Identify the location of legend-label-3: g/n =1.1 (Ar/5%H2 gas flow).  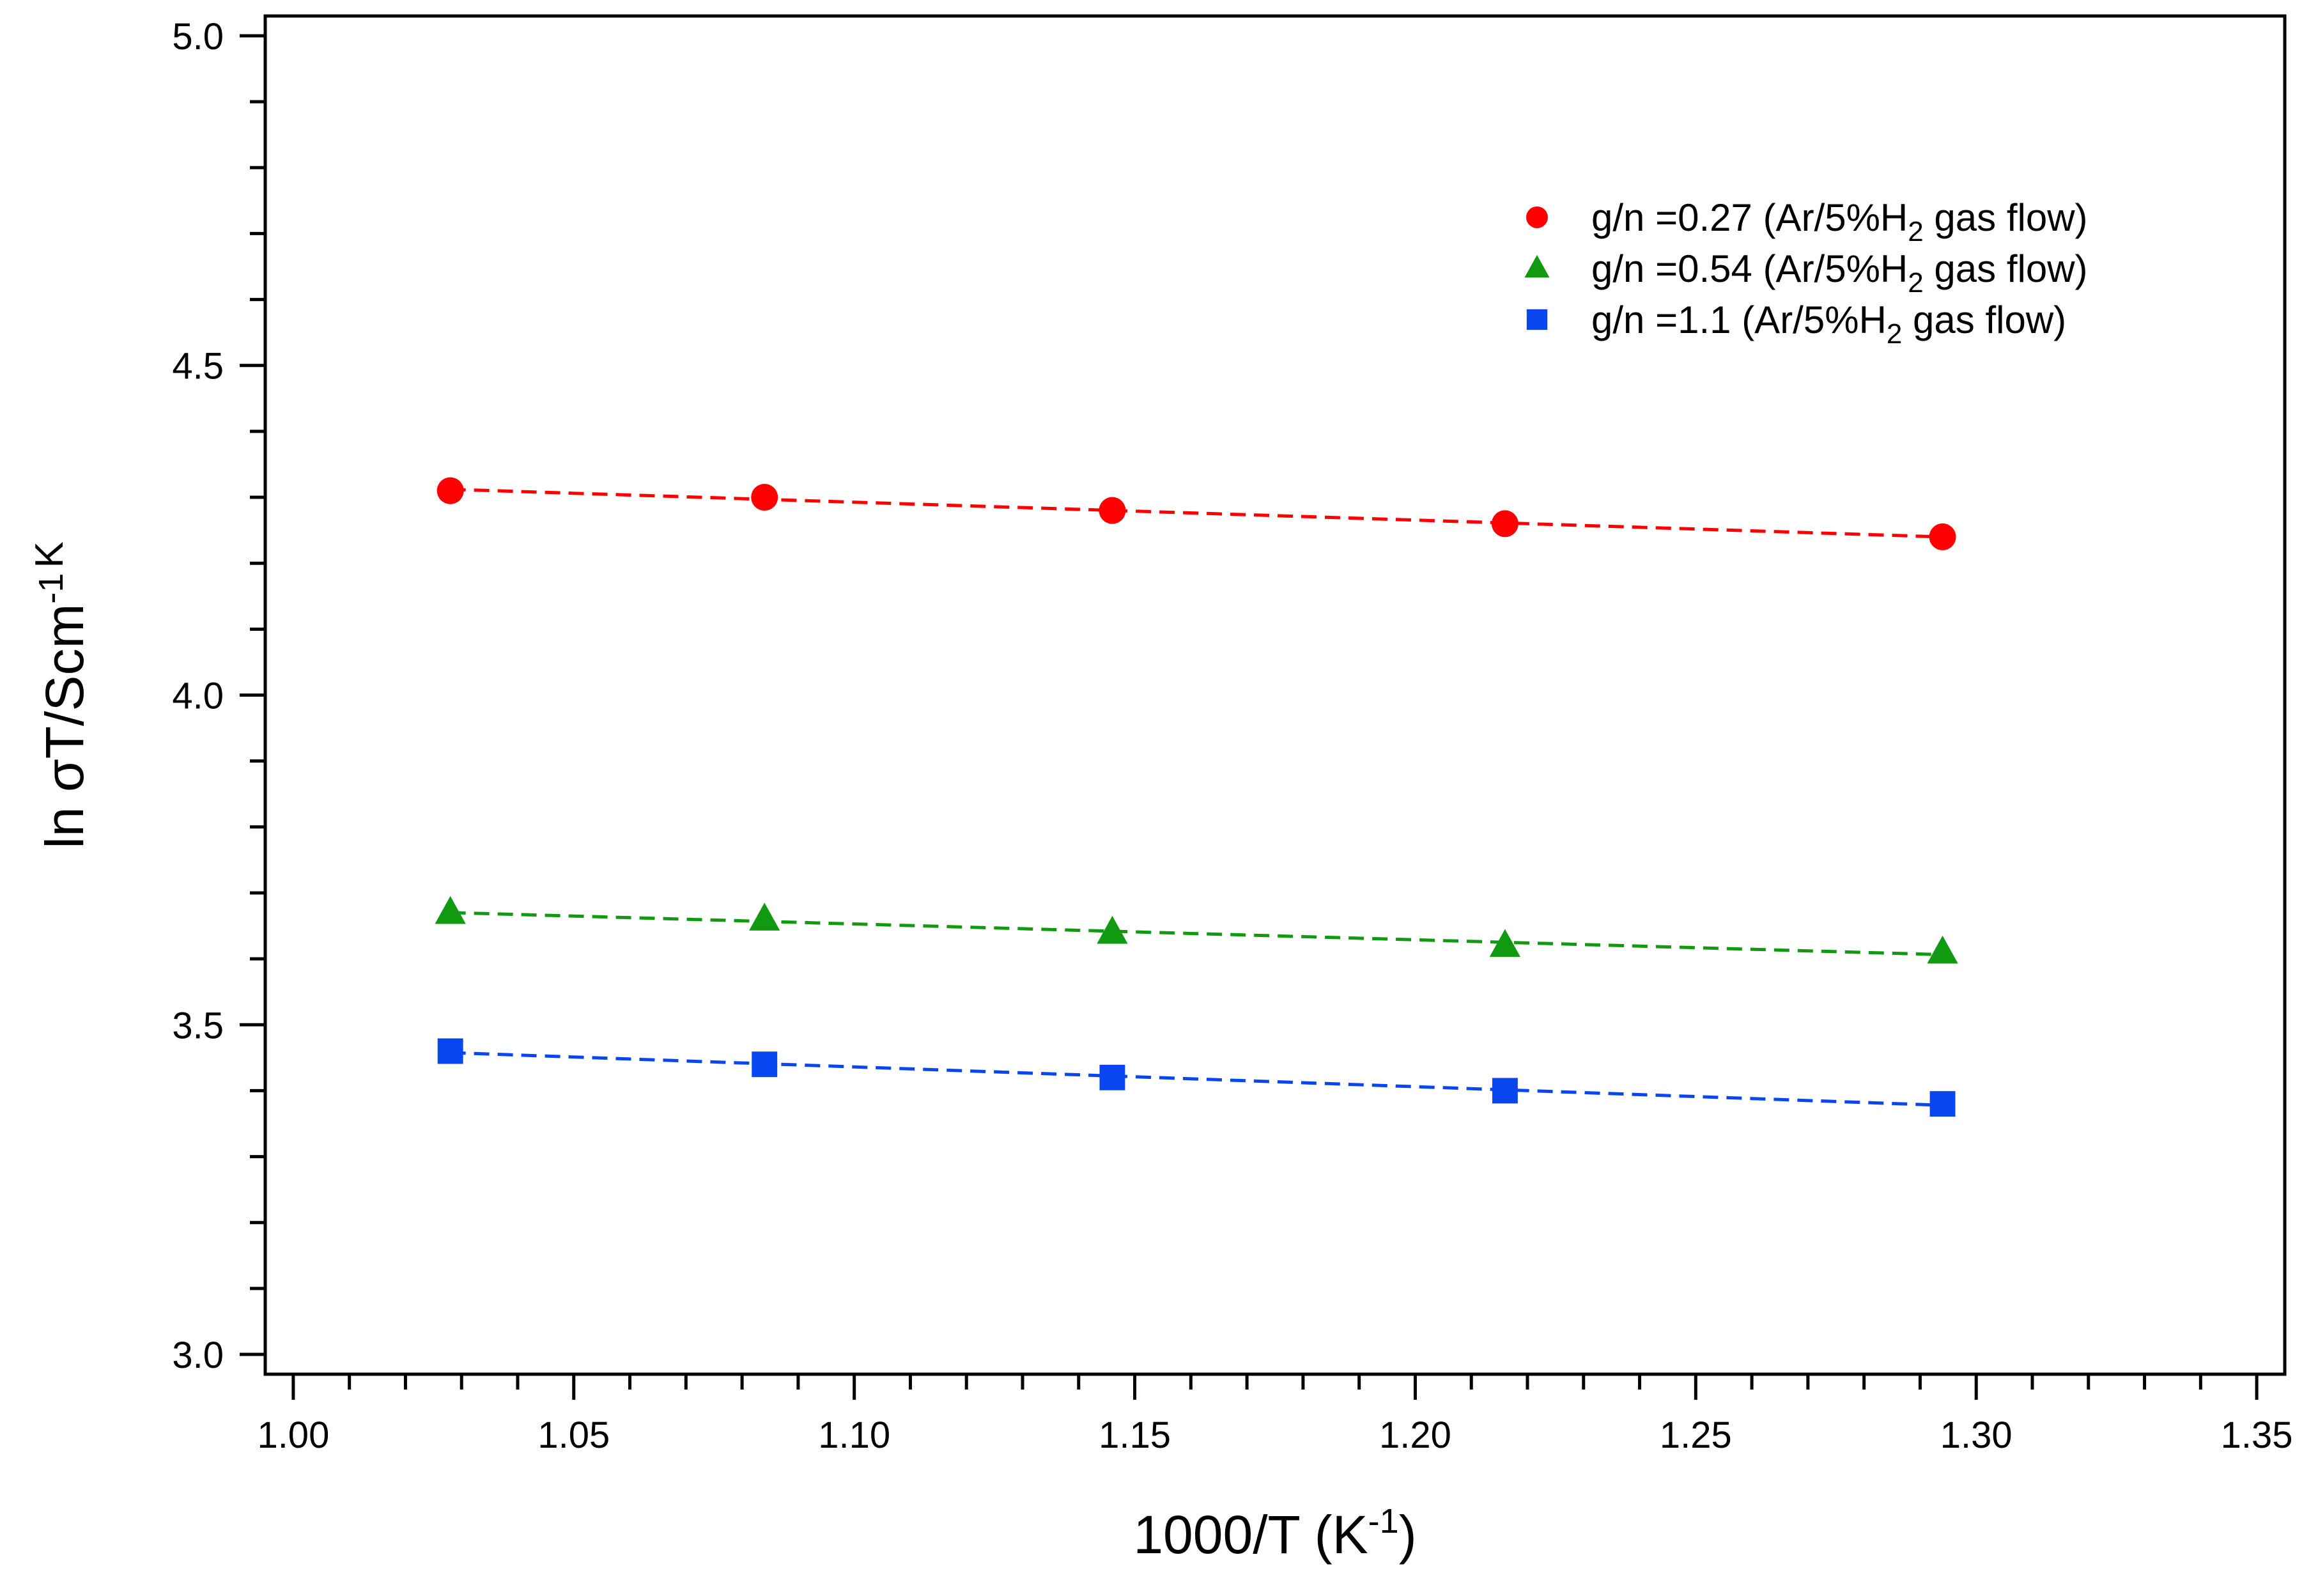
(1828, 324).